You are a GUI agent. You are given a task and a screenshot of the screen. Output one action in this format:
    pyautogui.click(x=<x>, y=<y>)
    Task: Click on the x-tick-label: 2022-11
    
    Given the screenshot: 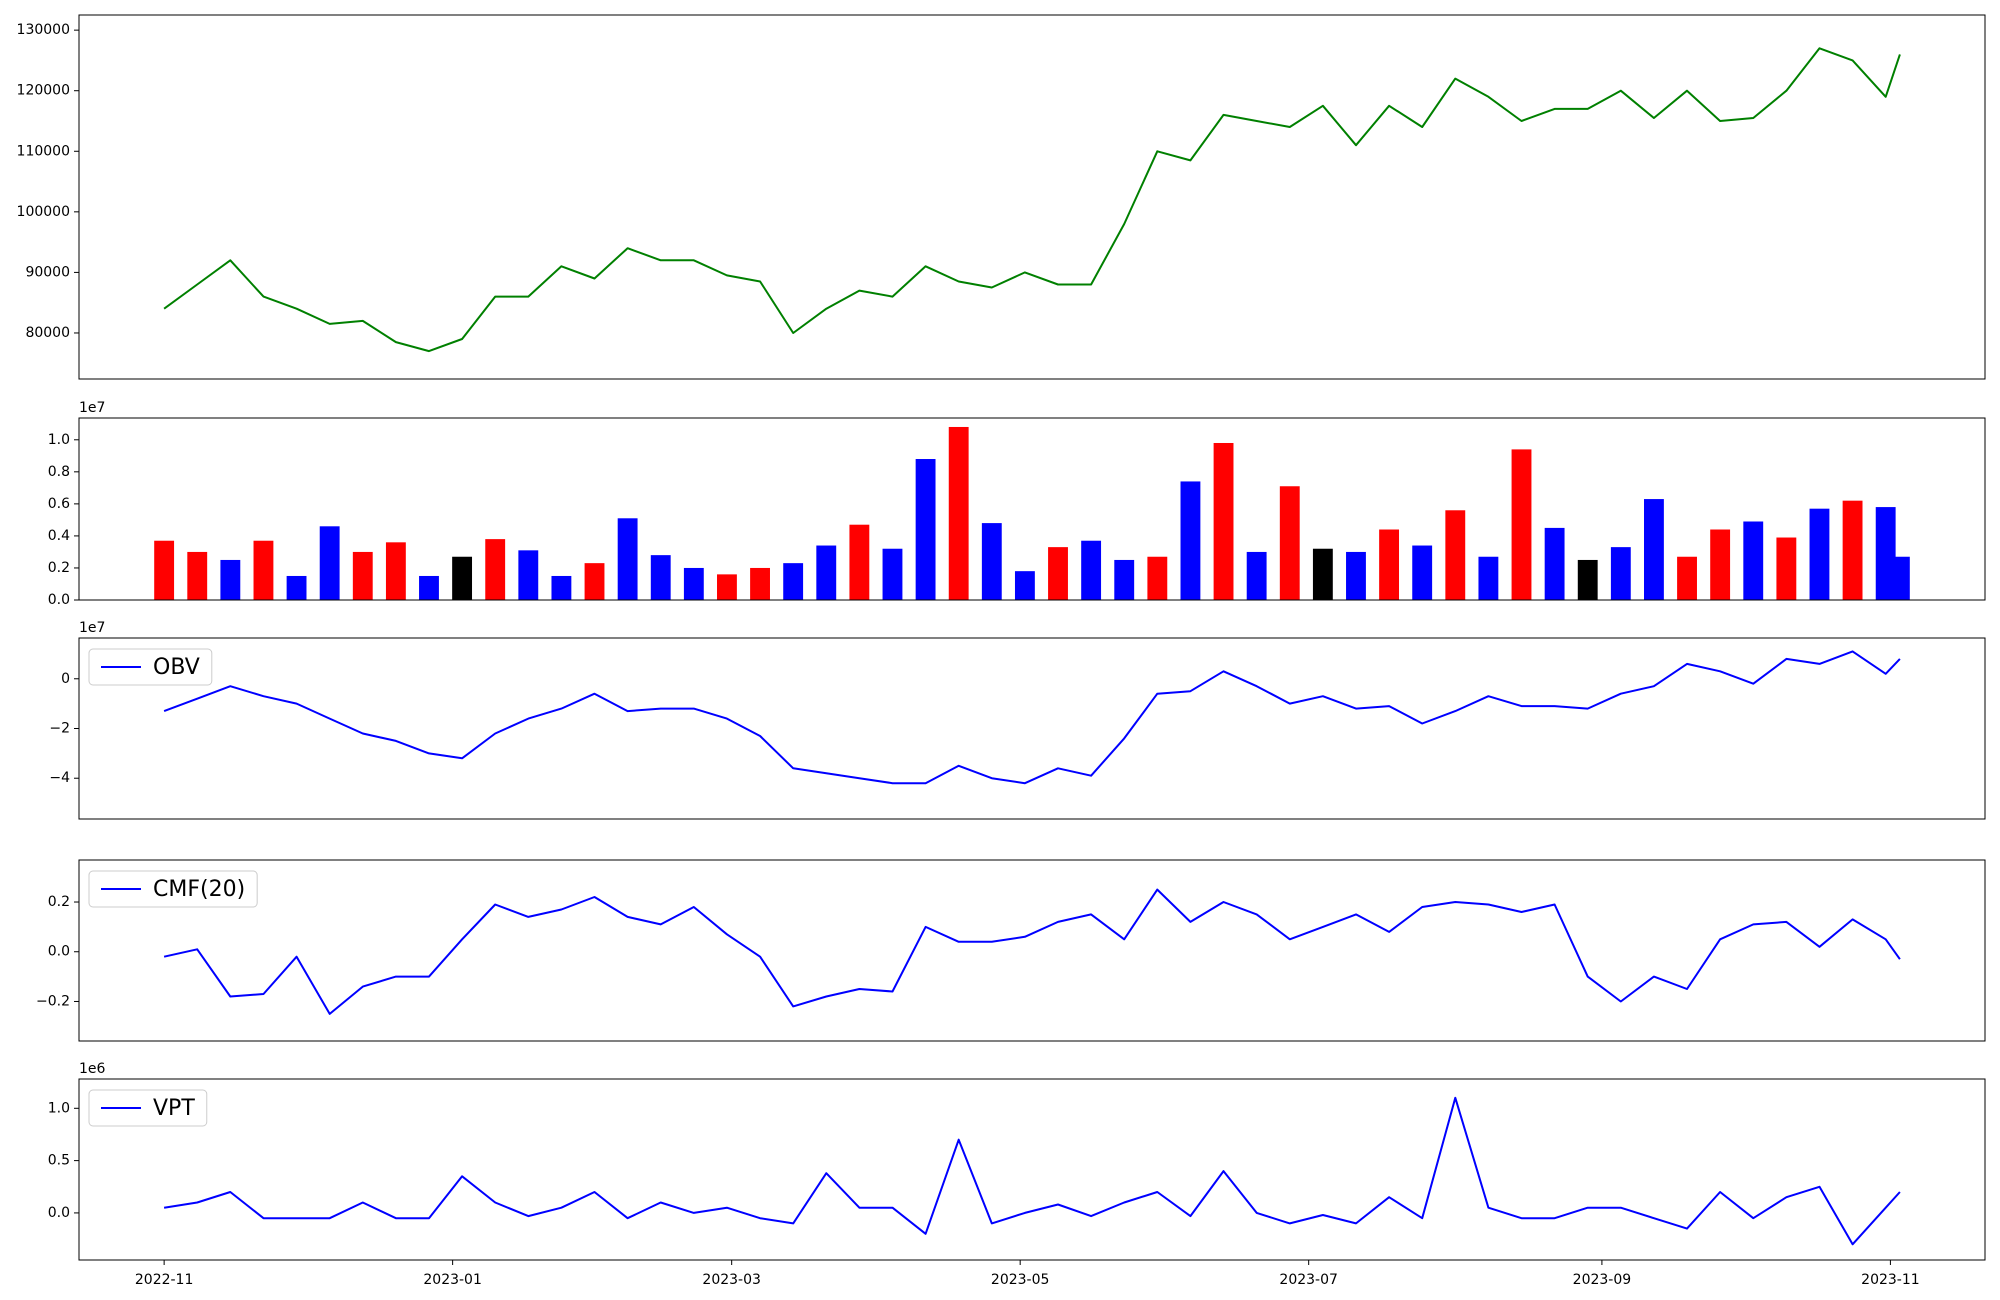 What is the action you would take?
    pyautogui.click(x=164, y=1280)
    